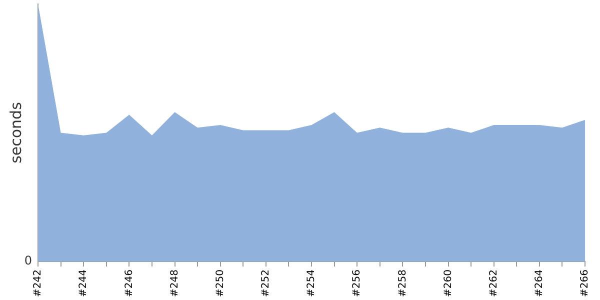 The image size is (600, 300). Describe the element at coordinates (266, 284) in the screenshot. I see `x-tick-label: #252` at that location.